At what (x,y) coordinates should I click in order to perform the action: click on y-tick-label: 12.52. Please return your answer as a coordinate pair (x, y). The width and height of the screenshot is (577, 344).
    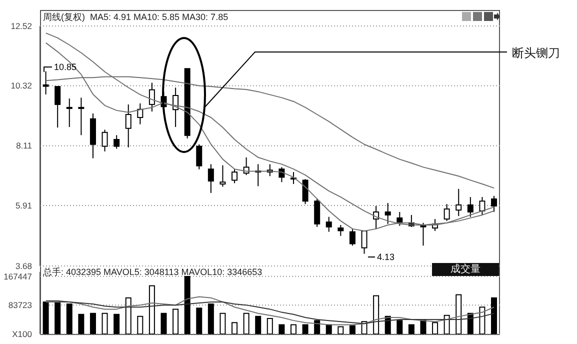
    Looking at the image, I should click on (21, 26).